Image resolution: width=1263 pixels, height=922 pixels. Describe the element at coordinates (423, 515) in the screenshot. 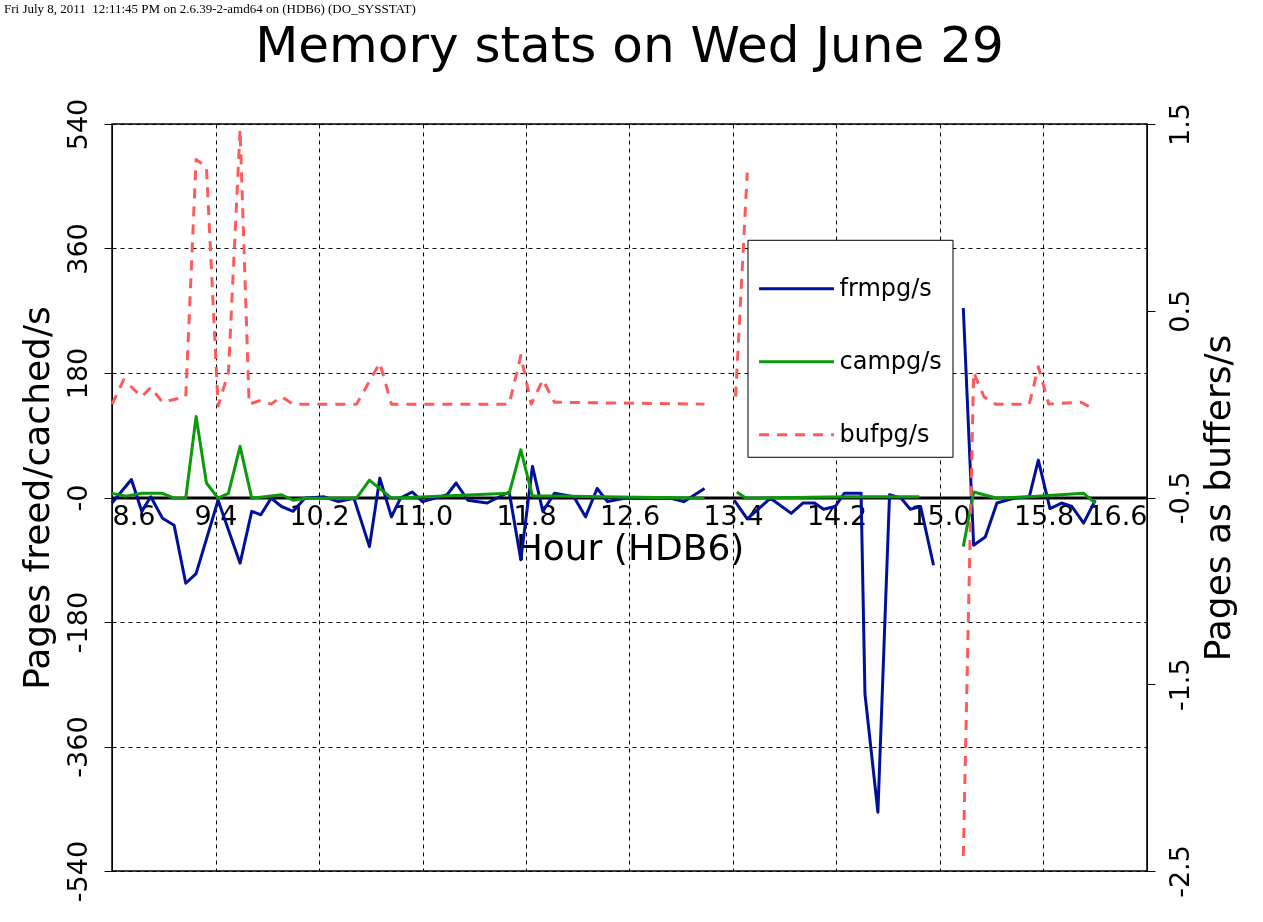

I see `x-tick-label: 11.0` at that location.